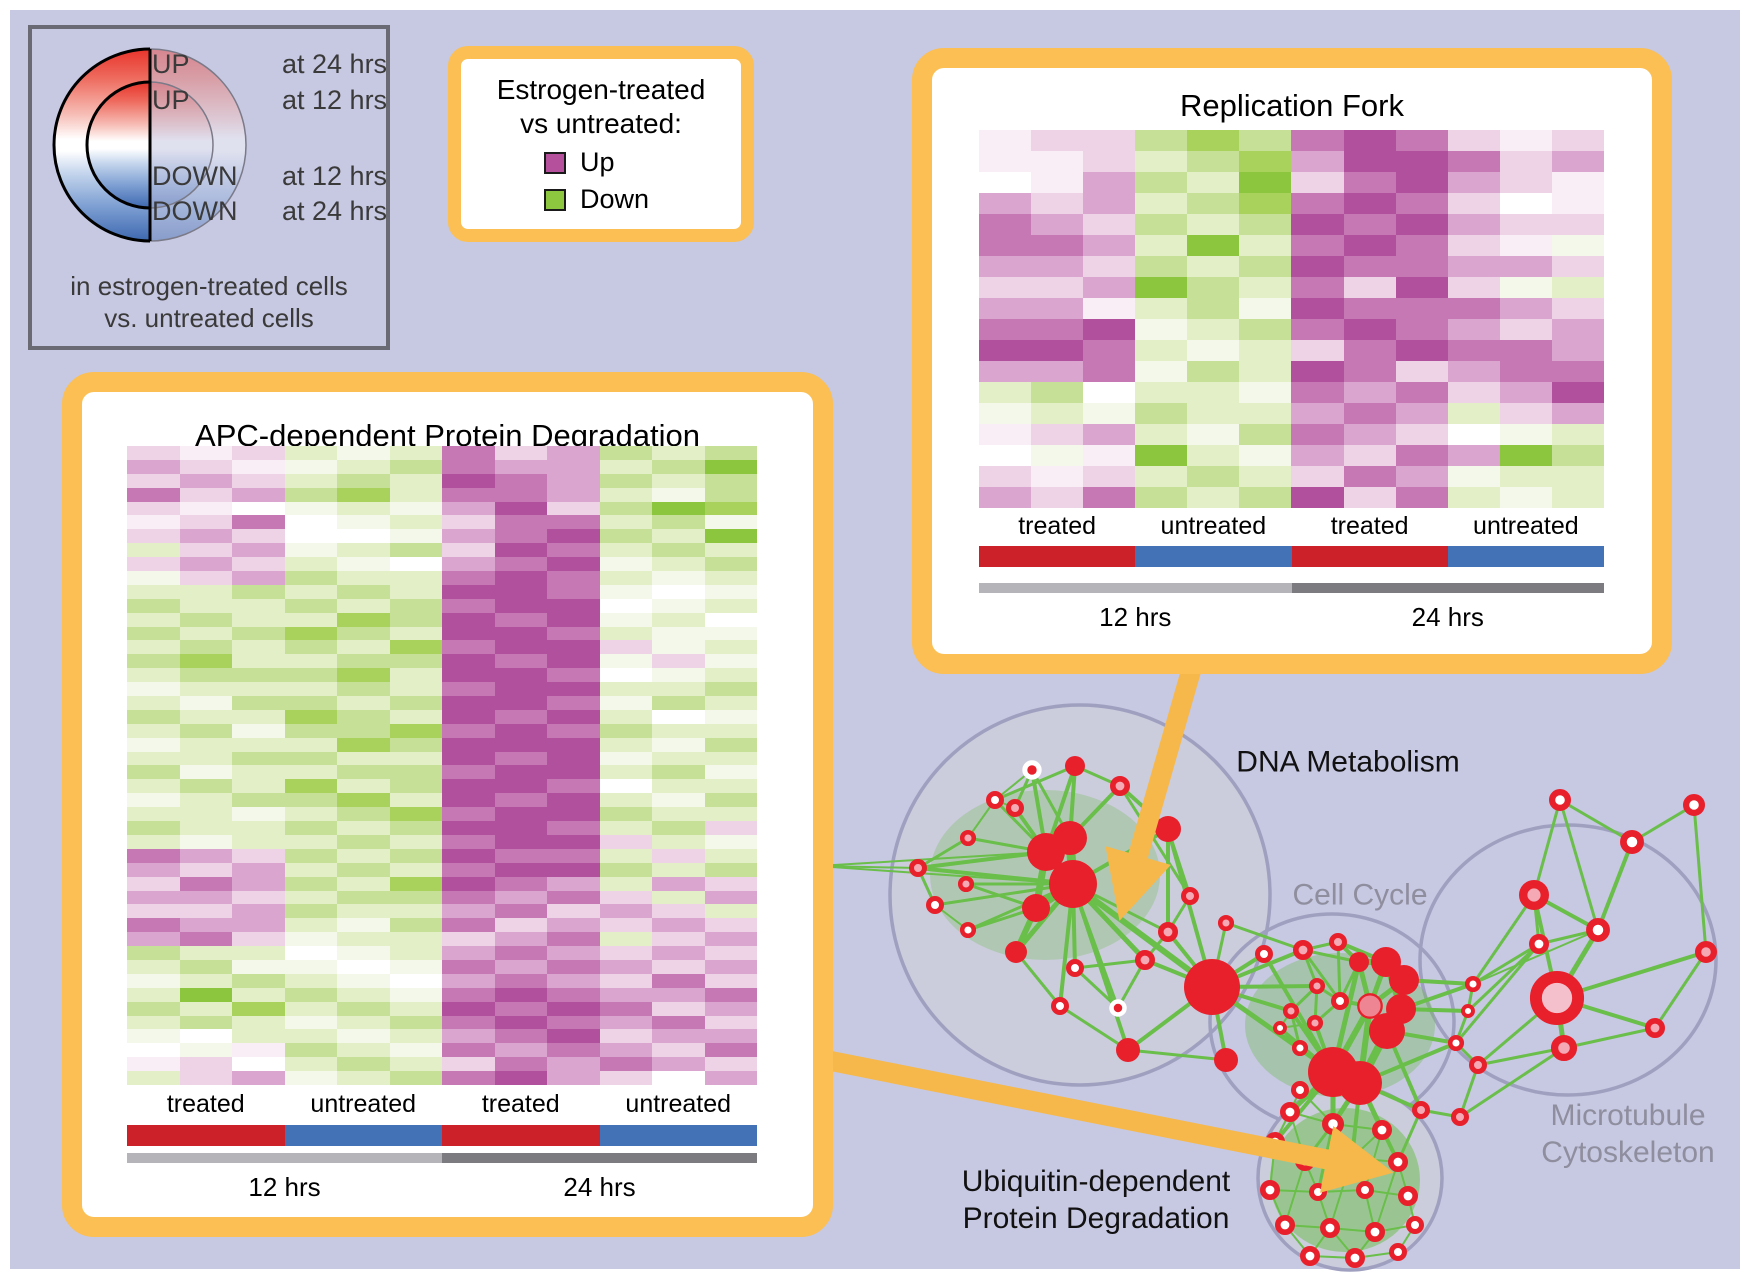 The height and width of the screenshot is (1279, 1750). Describe the element at coordinates (1292, 105) in the screenshot. I see `panel-title: Replication Fork` at that location.